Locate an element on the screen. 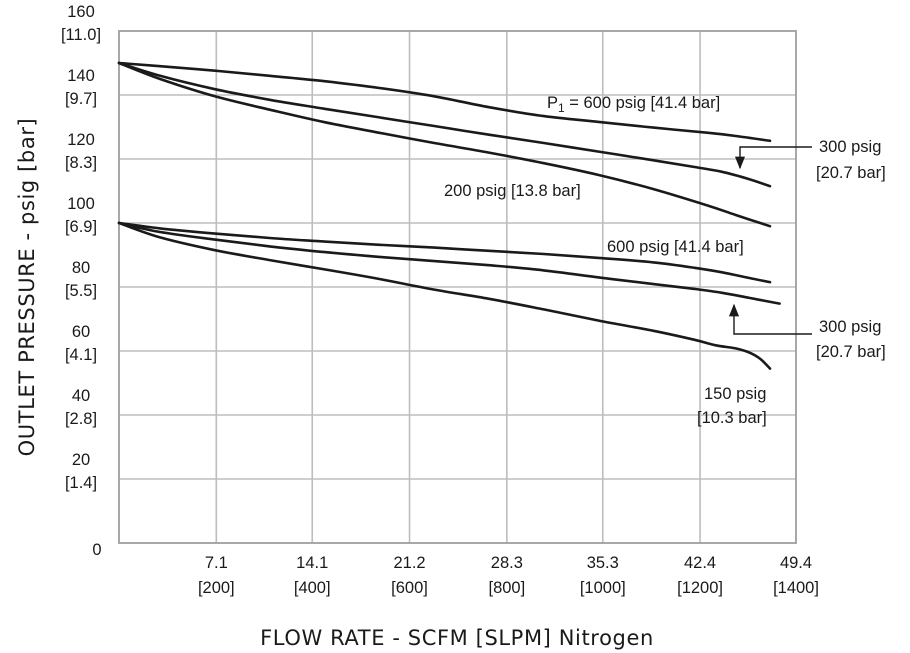  curve-label-p1-subscript: 1 is located at coordinates (561, 108).